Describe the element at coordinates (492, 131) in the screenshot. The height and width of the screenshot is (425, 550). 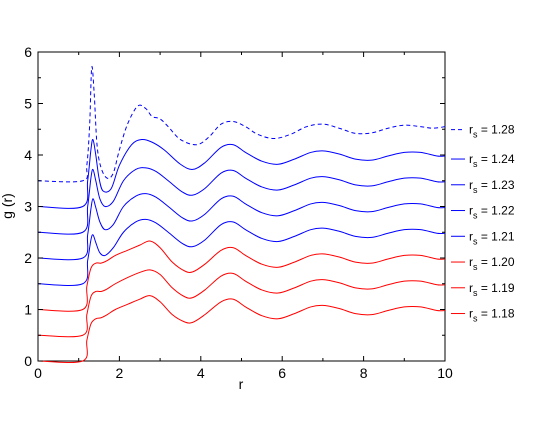
I see `legend-label: rs = 1.28` at that location.